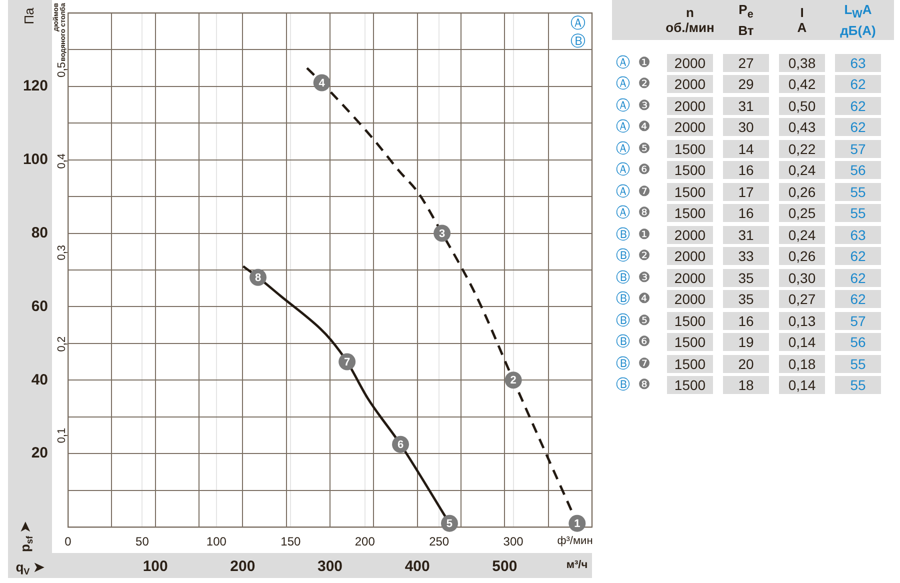 This screenshot has width=900, height=583. I want to click on y-tick-label: Ⓑ ❽, so click(633, 384).